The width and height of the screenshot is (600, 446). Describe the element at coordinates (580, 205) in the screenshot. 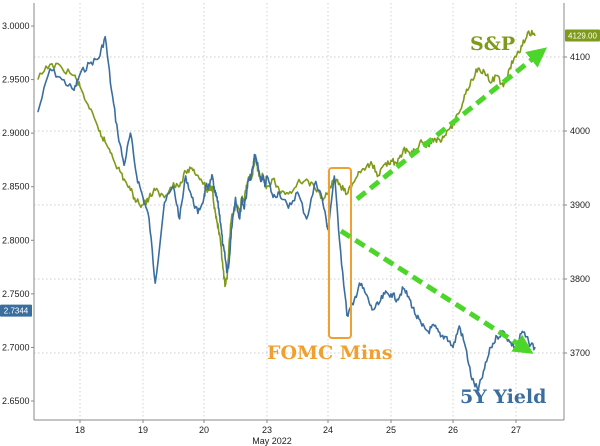

I see `y-right-tick-label: 3900` at that location.